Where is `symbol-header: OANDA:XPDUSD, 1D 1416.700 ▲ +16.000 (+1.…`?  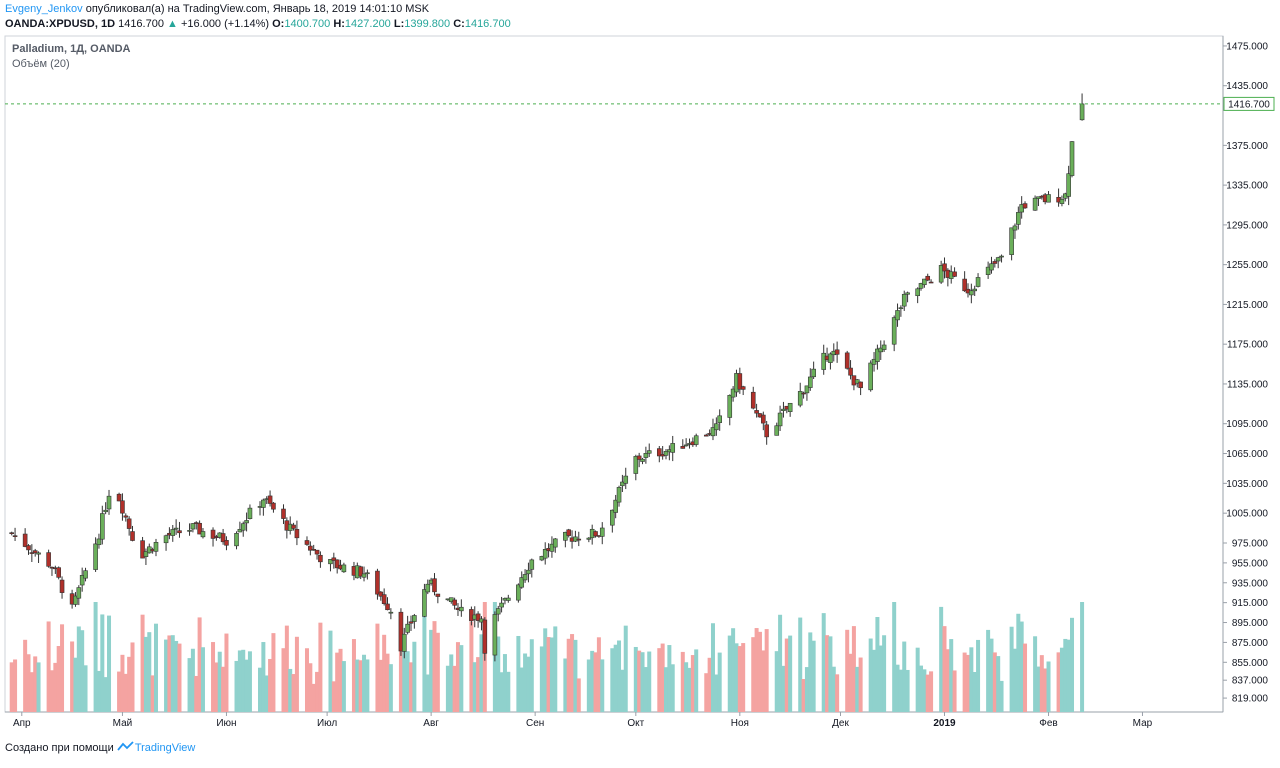
symbol-header: OANDA:XPDUSD, 1D 1416.700 ▲ +16.000 (+1.… is located at coordinates (258, 24).